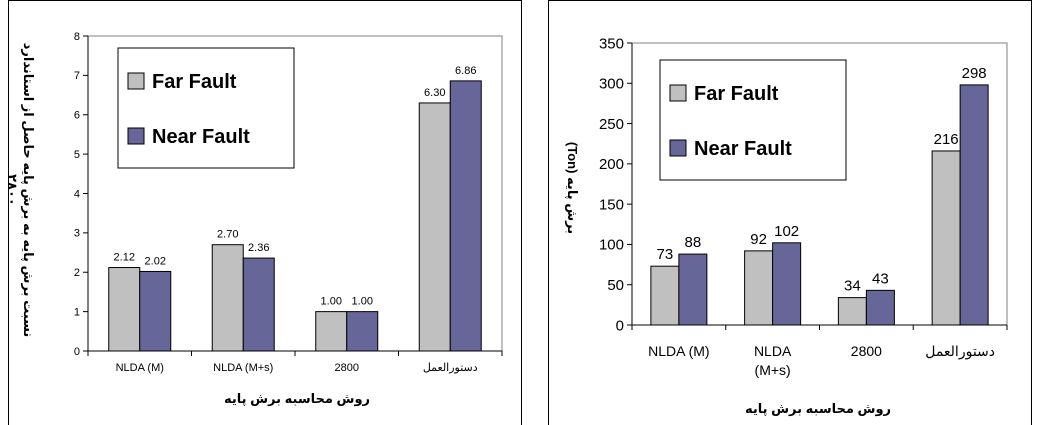 The height and width of the screenshot is (425, 1040). Describe the element at coordinates (773, 351) in the screenshot. I see `category-label: NLDA` at that location.